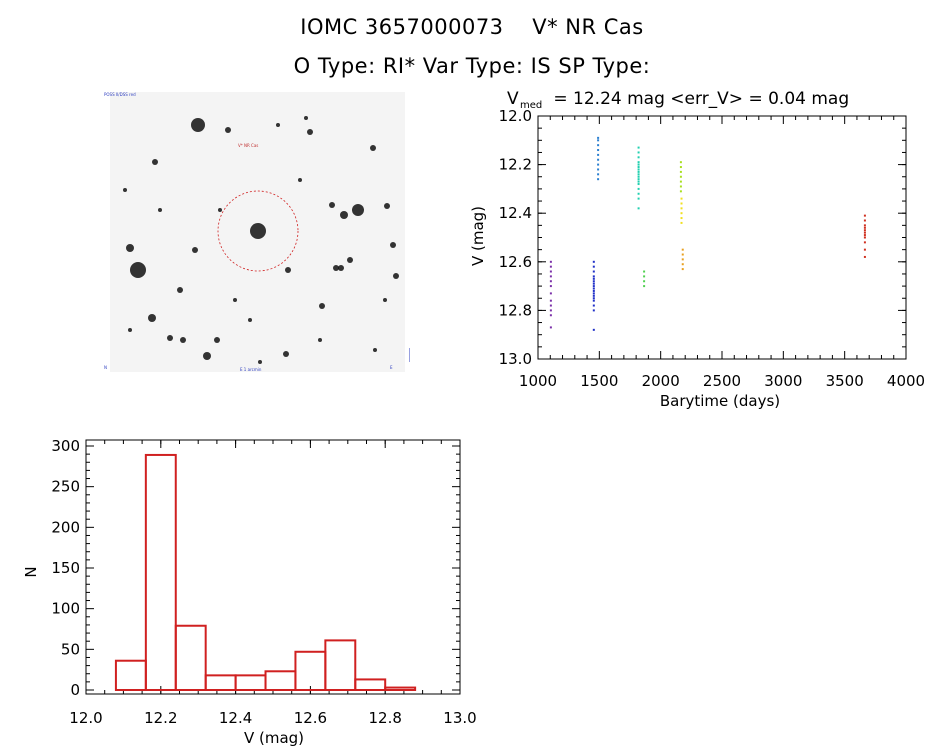 The width and height of the screenshot is (944, 747). I want to click on lc-x-tick-label: 1000, so click(538, 381).